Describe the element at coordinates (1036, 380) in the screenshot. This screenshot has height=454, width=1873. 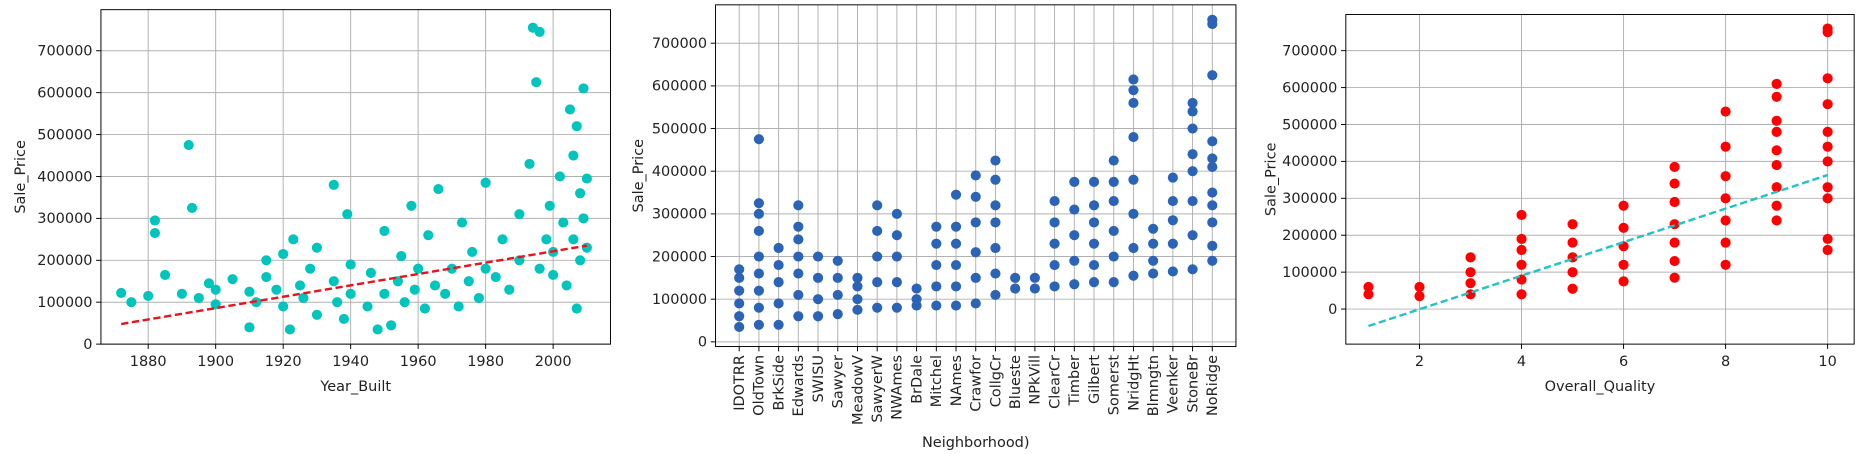
I see `x-tick-label: NPkVill` at that location.